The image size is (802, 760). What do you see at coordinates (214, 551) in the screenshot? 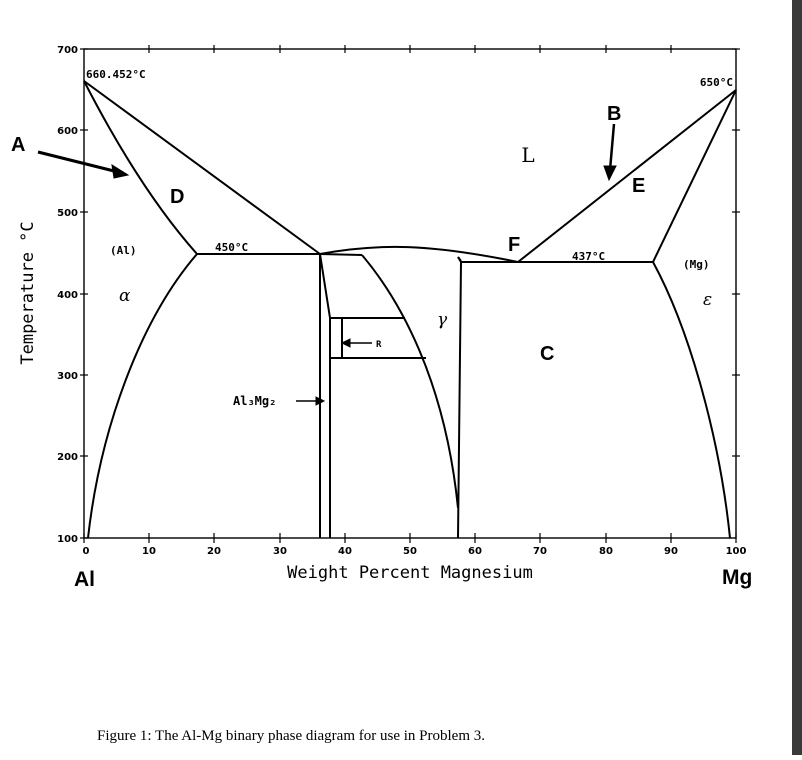
I see `x-tick-20: 20` at bounding box center [214, 551].